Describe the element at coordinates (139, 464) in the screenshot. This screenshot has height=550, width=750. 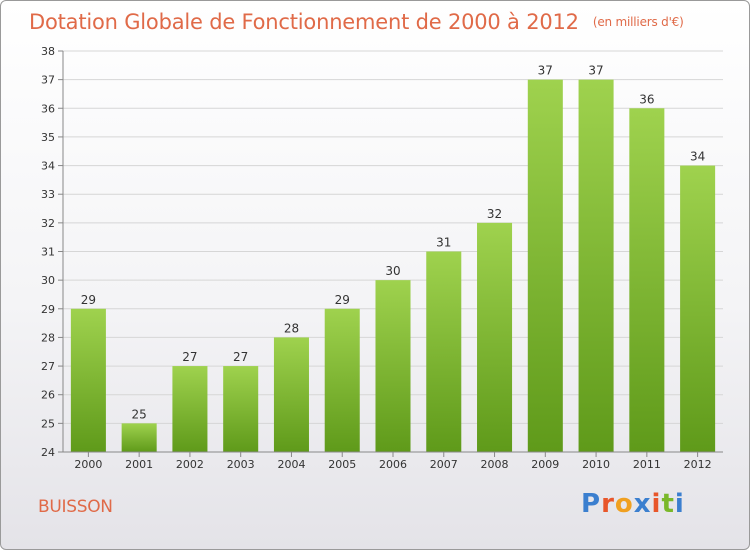
I see `x-tick-label: 2001` at that location.